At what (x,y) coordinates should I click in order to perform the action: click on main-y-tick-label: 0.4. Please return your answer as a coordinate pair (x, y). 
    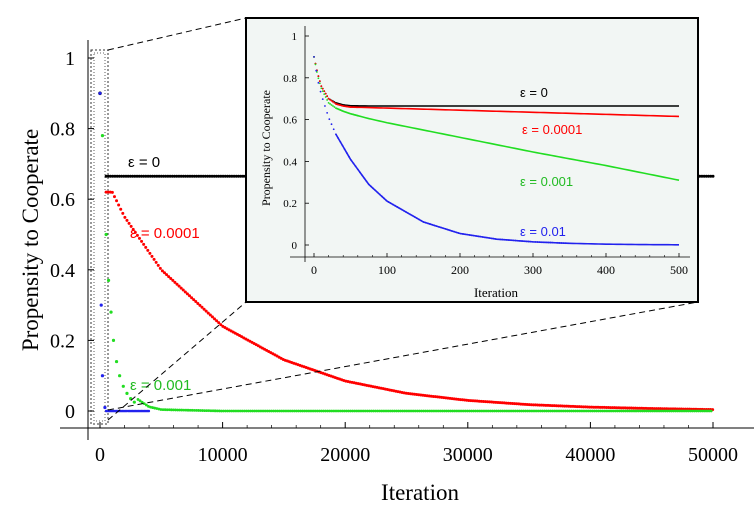
    Looking at the image, I should click on (62, 271).